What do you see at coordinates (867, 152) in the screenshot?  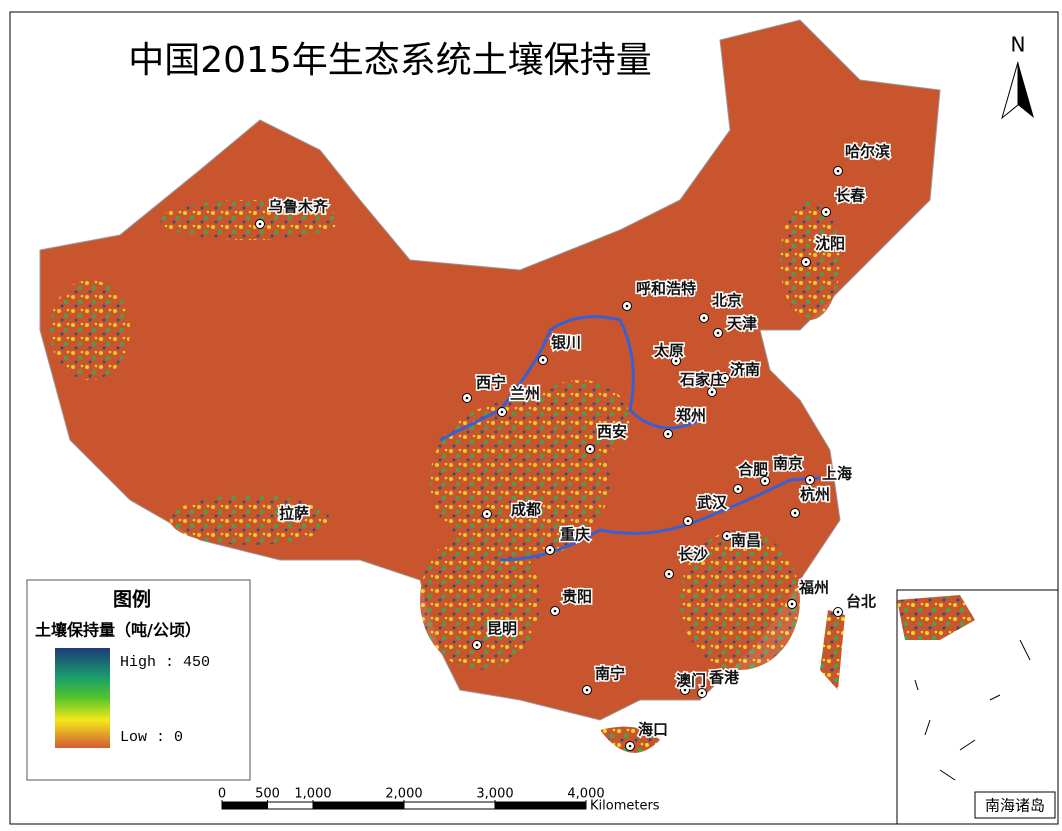 I see `city-label: 哈尔滨` at bounding box center [867, 152].